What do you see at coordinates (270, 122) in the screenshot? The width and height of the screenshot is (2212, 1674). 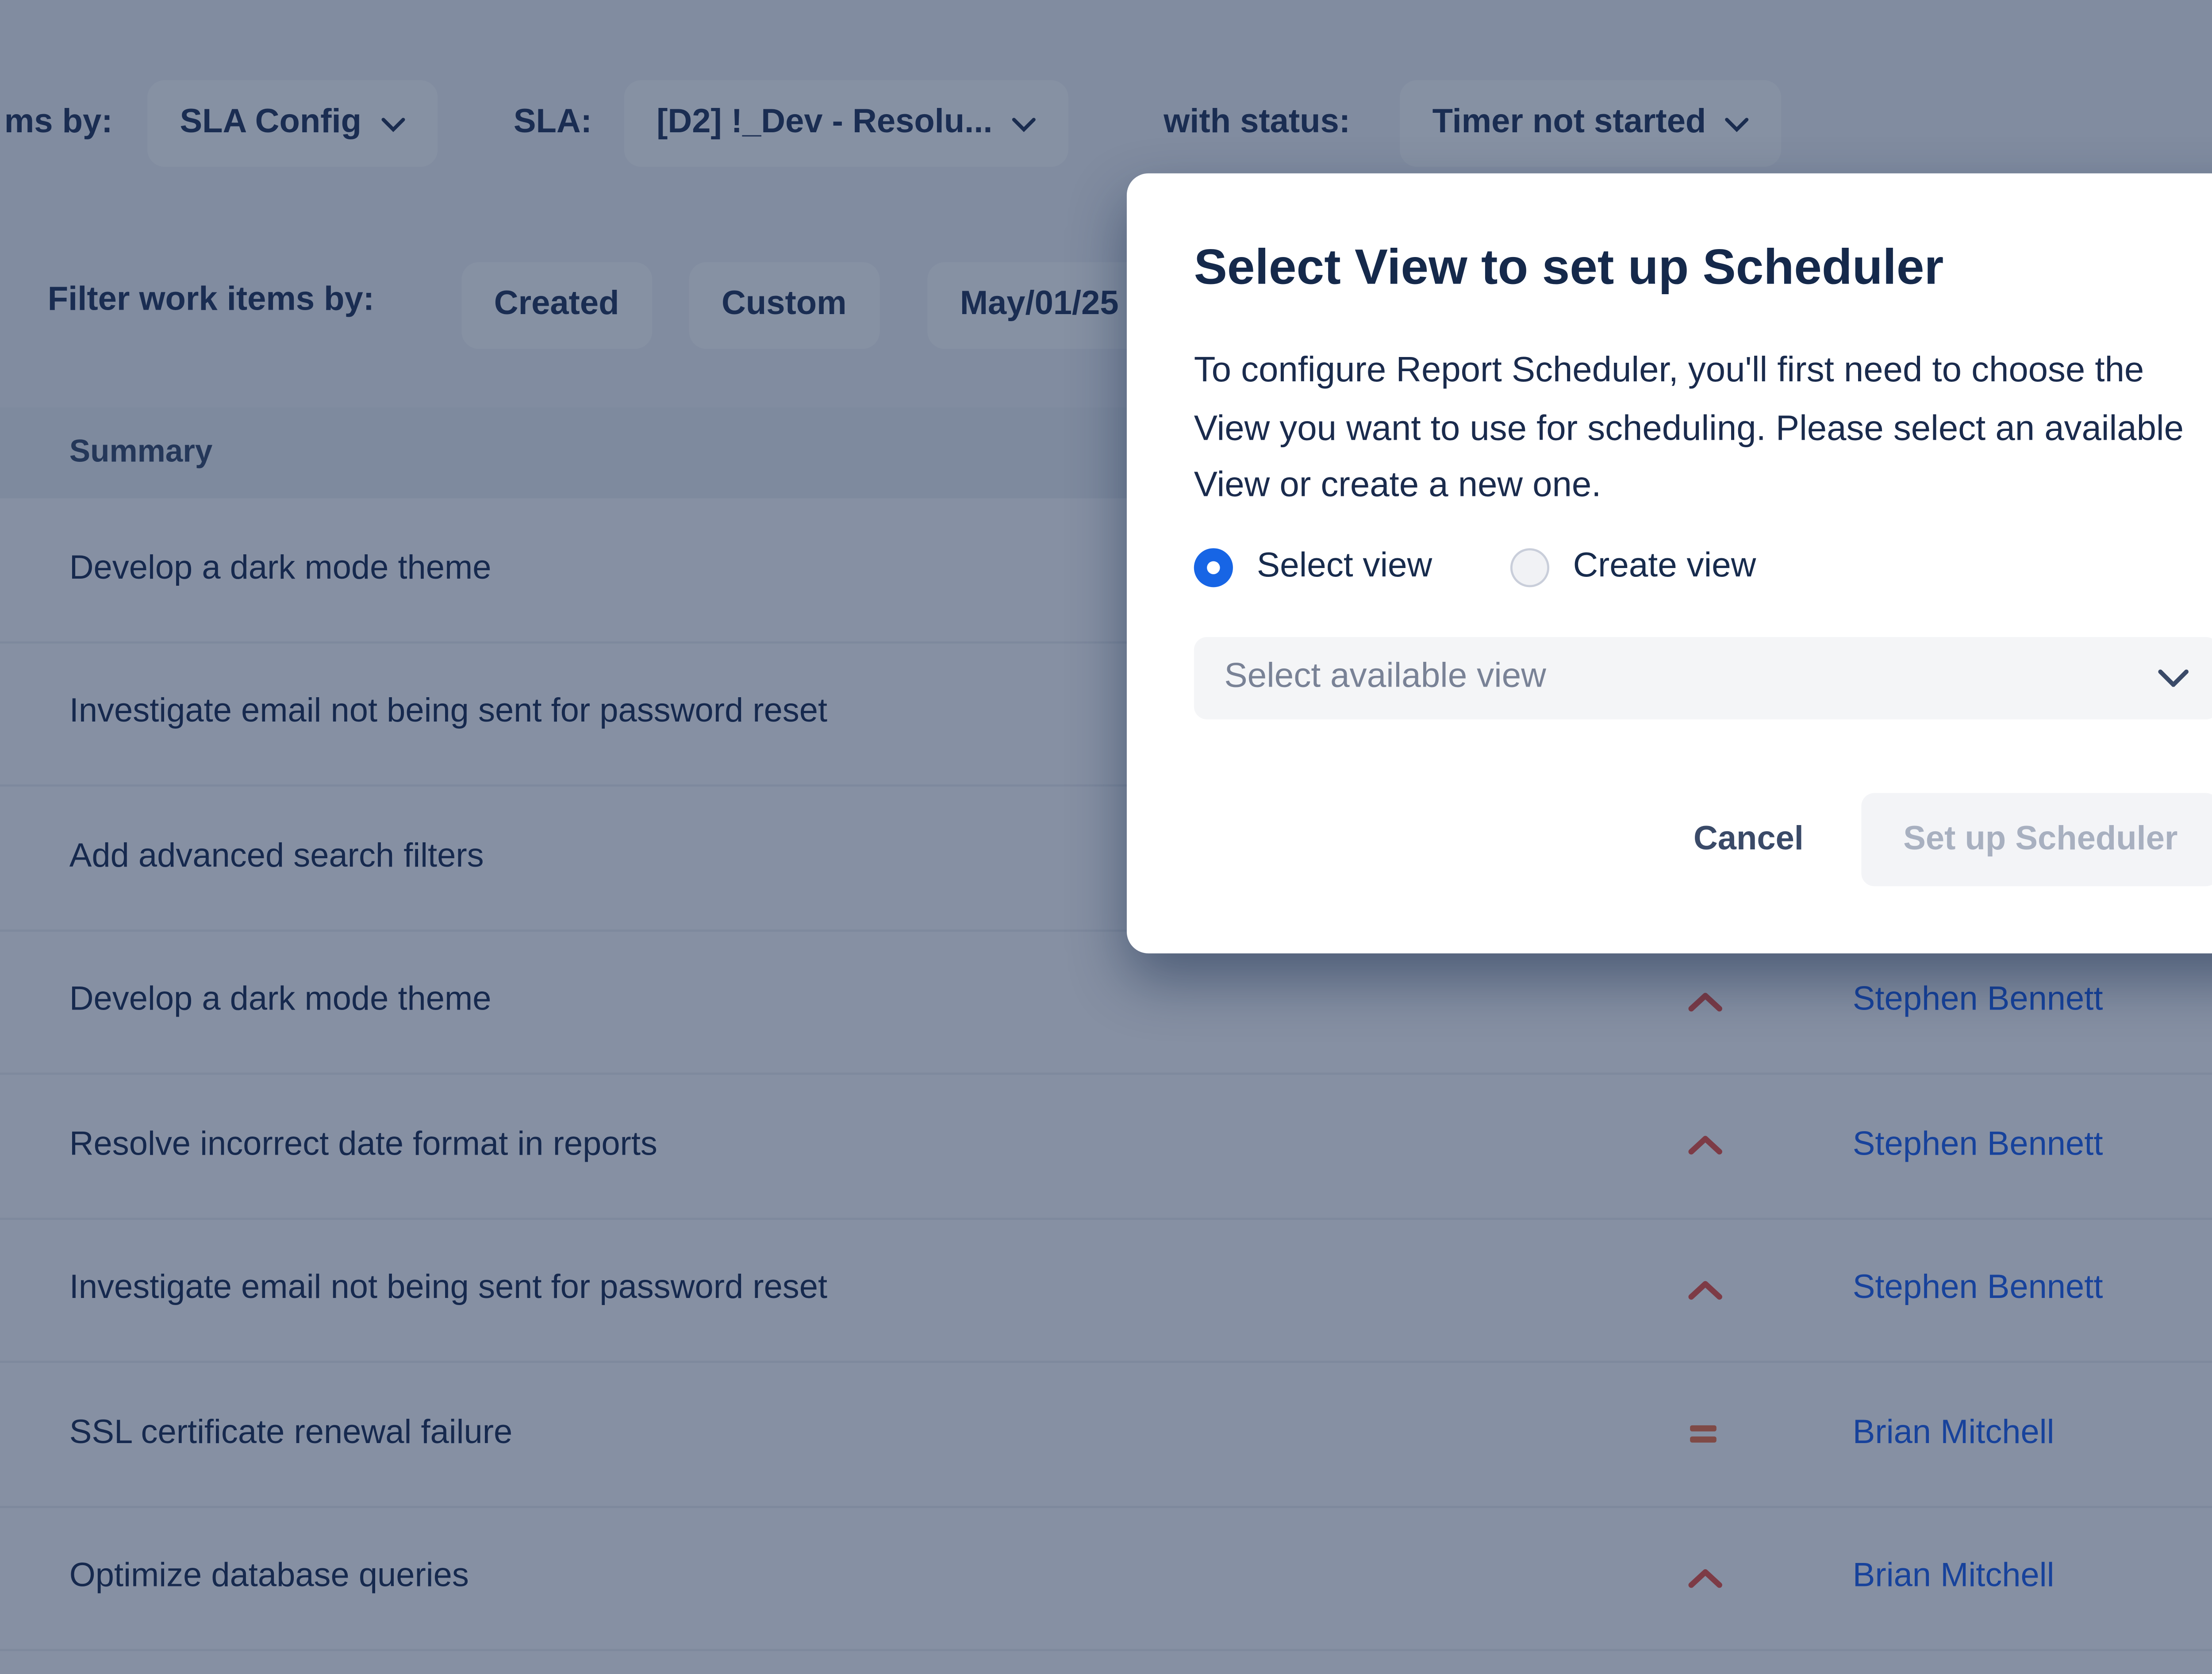 I see `sla-config-dropdown-label: SLA Config` at bounding box center [270, 122].